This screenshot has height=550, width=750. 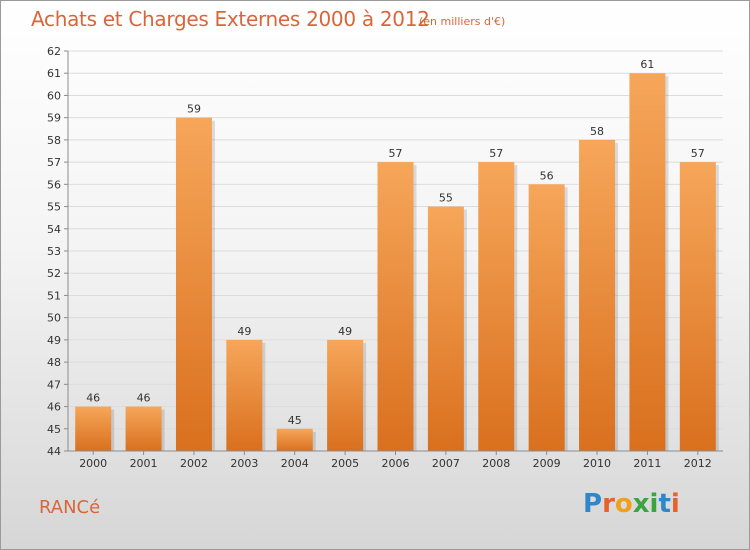 I want to click on y-tick-label: 48, so click(x=54, y=362).